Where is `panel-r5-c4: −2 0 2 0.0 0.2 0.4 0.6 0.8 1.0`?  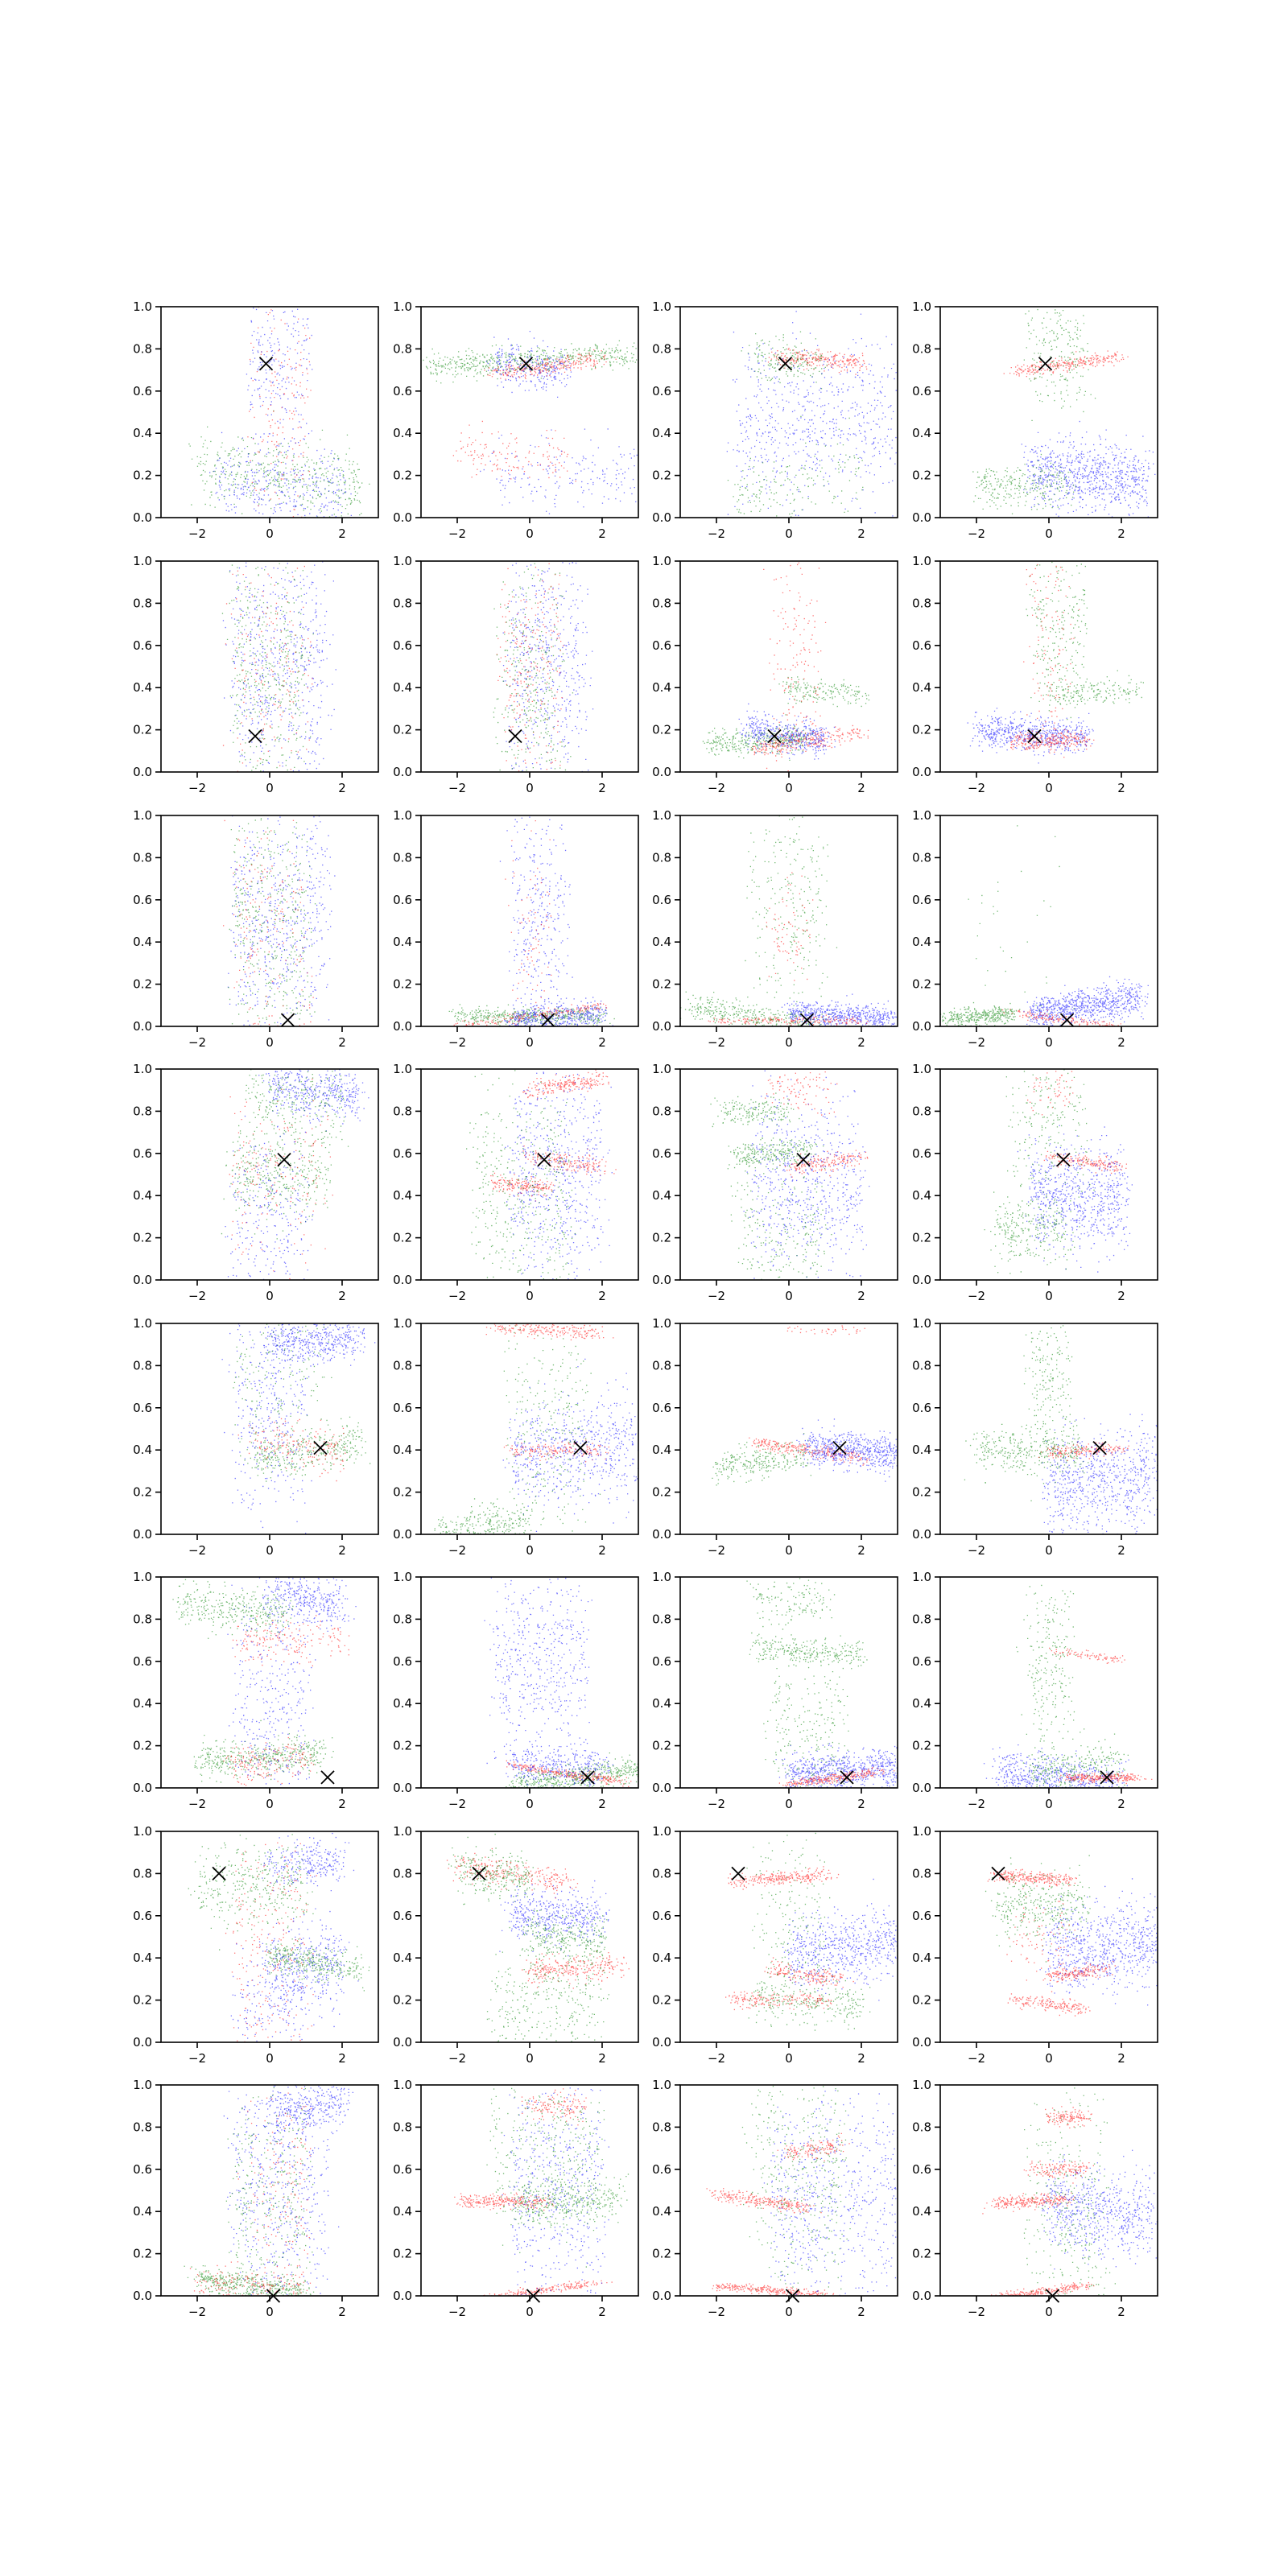 panel-r5-c4: −2 0 2 0.0 0.2 0.4 0.6 0.8 1.0 is located at coordinates (1035, 1437).